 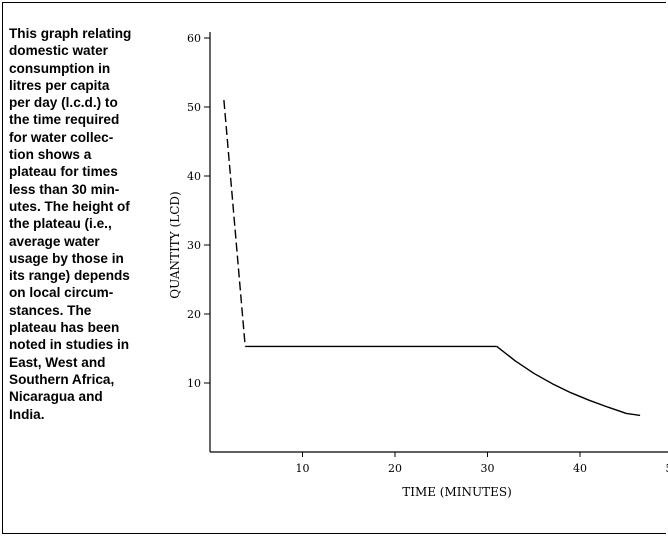 I want to click on y-tick-label: 20, so click(x=194, y=314).